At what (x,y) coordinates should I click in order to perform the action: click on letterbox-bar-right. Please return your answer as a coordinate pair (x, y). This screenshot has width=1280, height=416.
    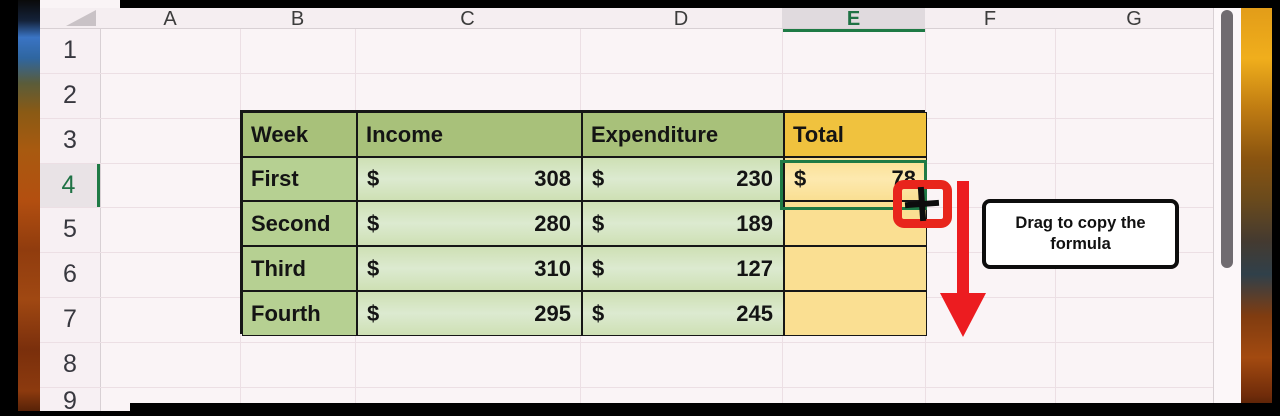
    Looking at the image, I should click on (1276, 208).